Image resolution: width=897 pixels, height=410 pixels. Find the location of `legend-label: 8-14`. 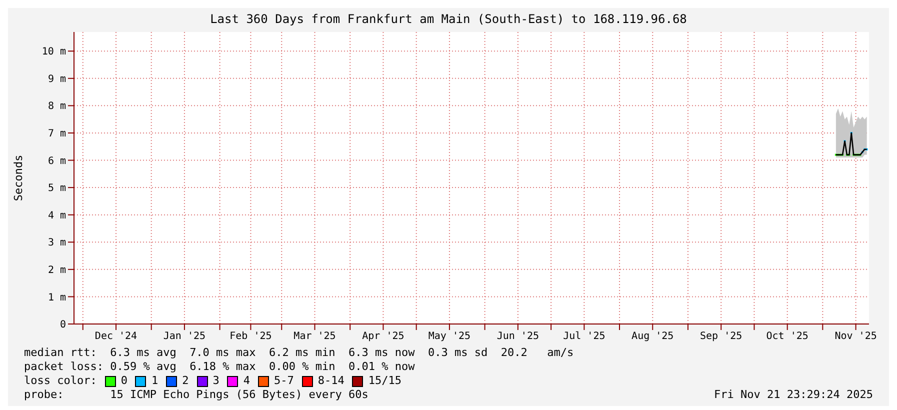

legend-label: 8-14 is located at coordinates (331, 381).